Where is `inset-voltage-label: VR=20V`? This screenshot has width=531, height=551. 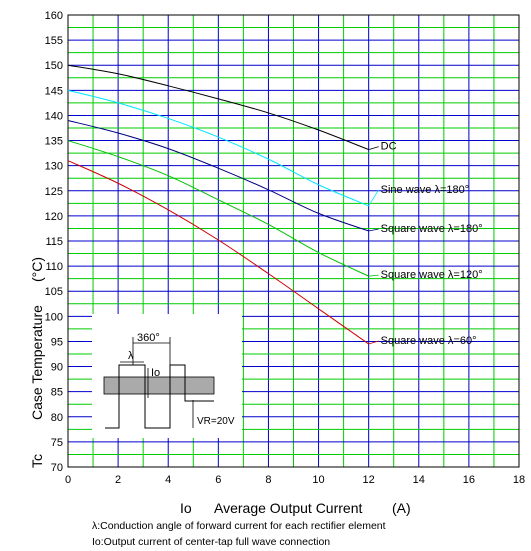 inset-voltage-label: VR=20V is located at coordinates (216, 421).